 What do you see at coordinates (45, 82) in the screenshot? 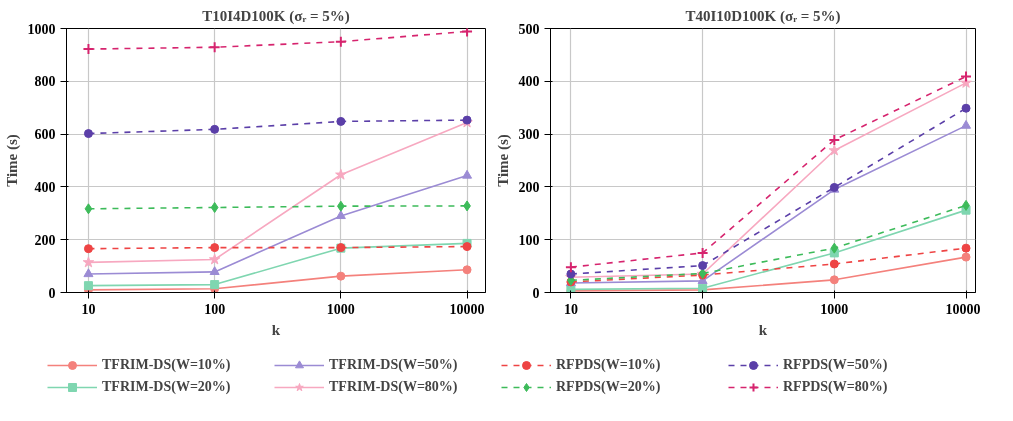
I see `y-tick-label: 800` at bounding box center [45, 82].